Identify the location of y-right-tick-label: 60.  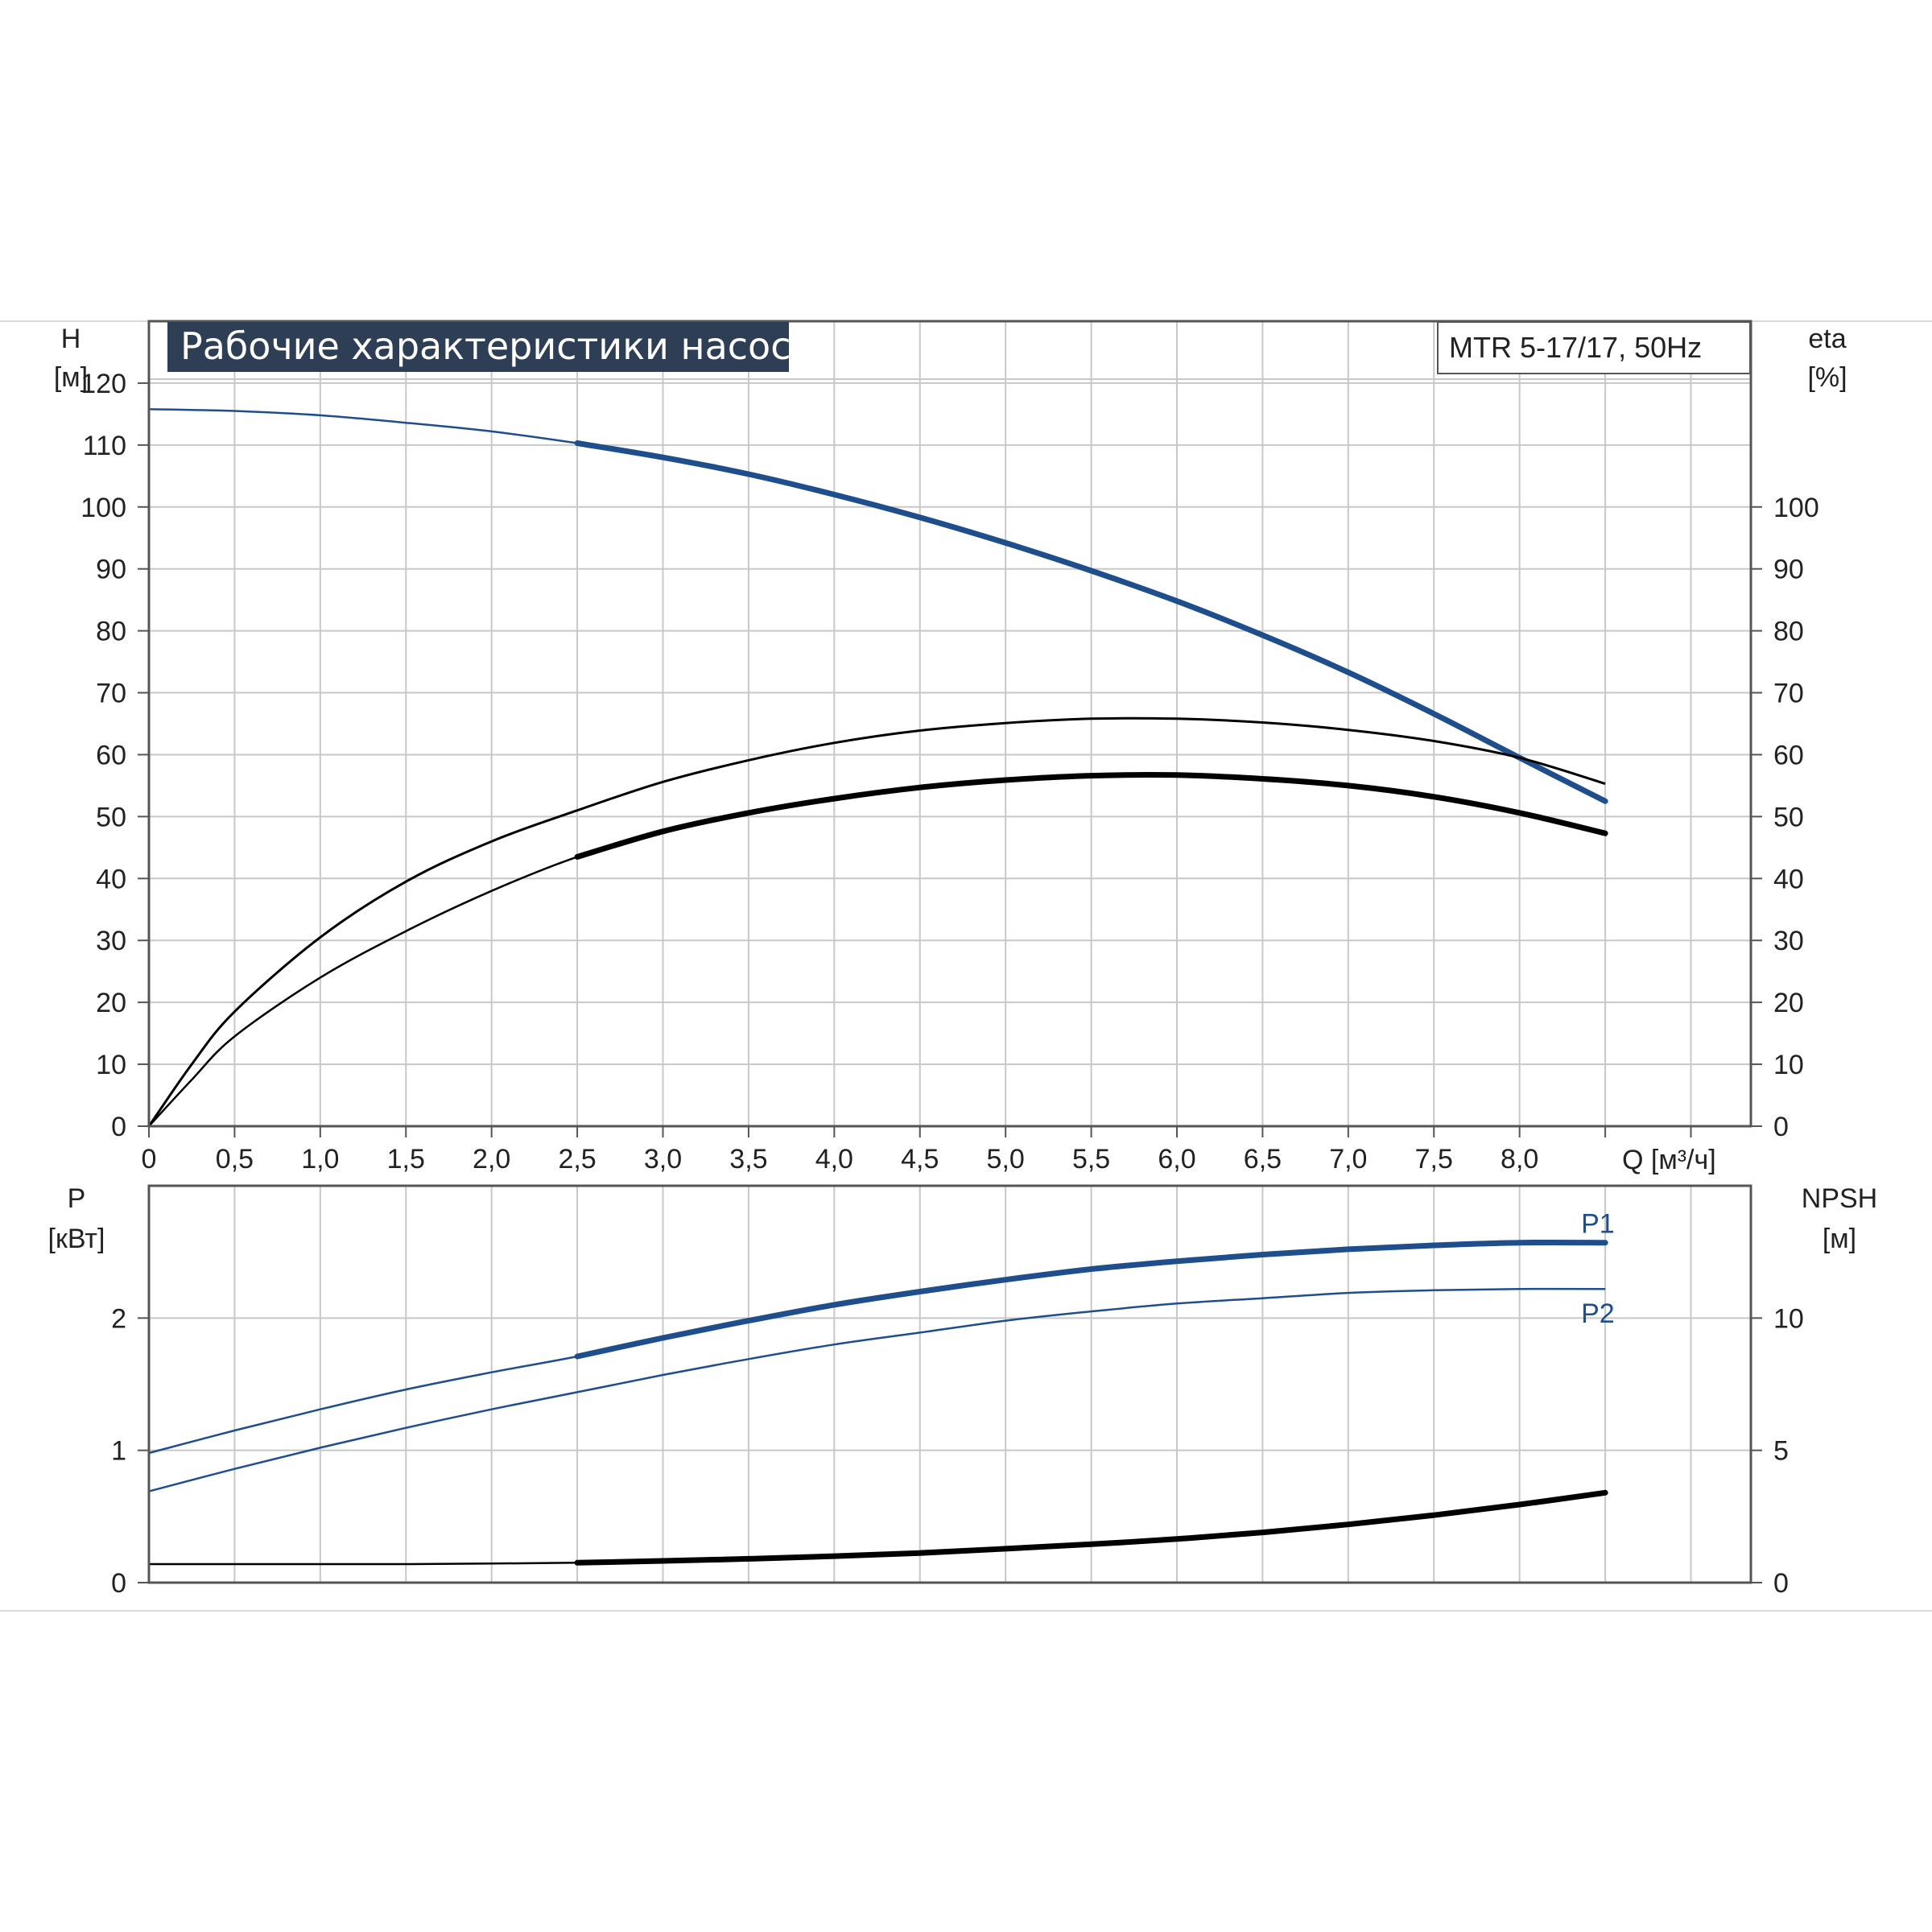
(1788, 755).